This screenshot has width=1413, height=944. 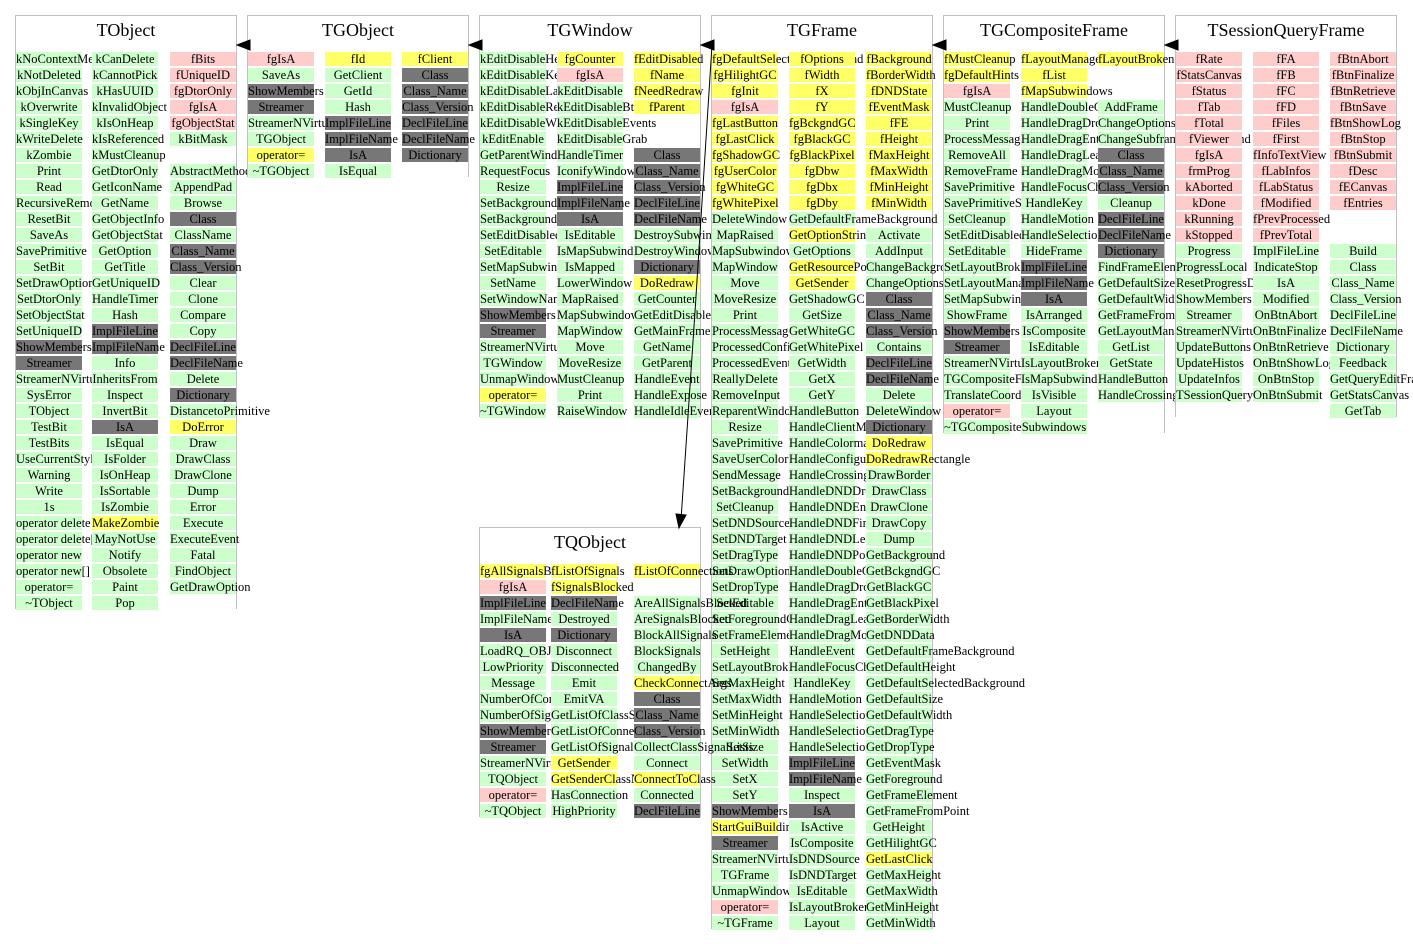 I want to click on class-member: GetEventMask, so click(x=903, y=763).